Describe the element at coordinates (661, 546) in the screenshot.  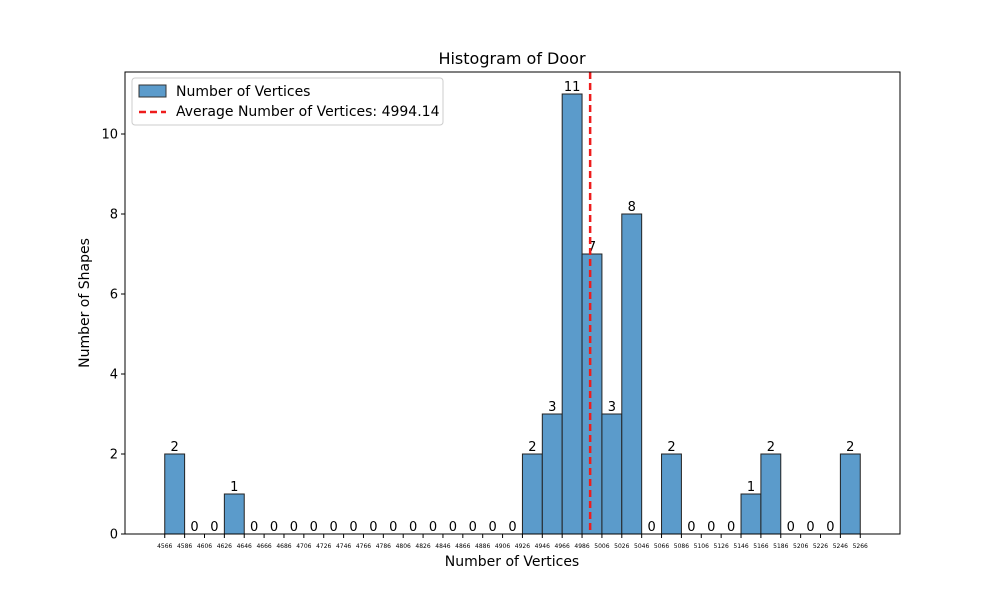
I see `x-tick-label: 5066` at that location.